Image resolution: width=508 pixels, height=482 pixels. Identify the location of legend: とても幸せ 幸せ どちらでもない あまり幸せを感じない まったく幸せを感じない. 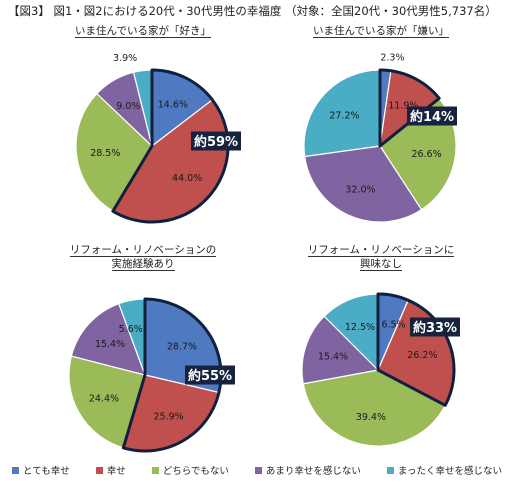
(257, 470).